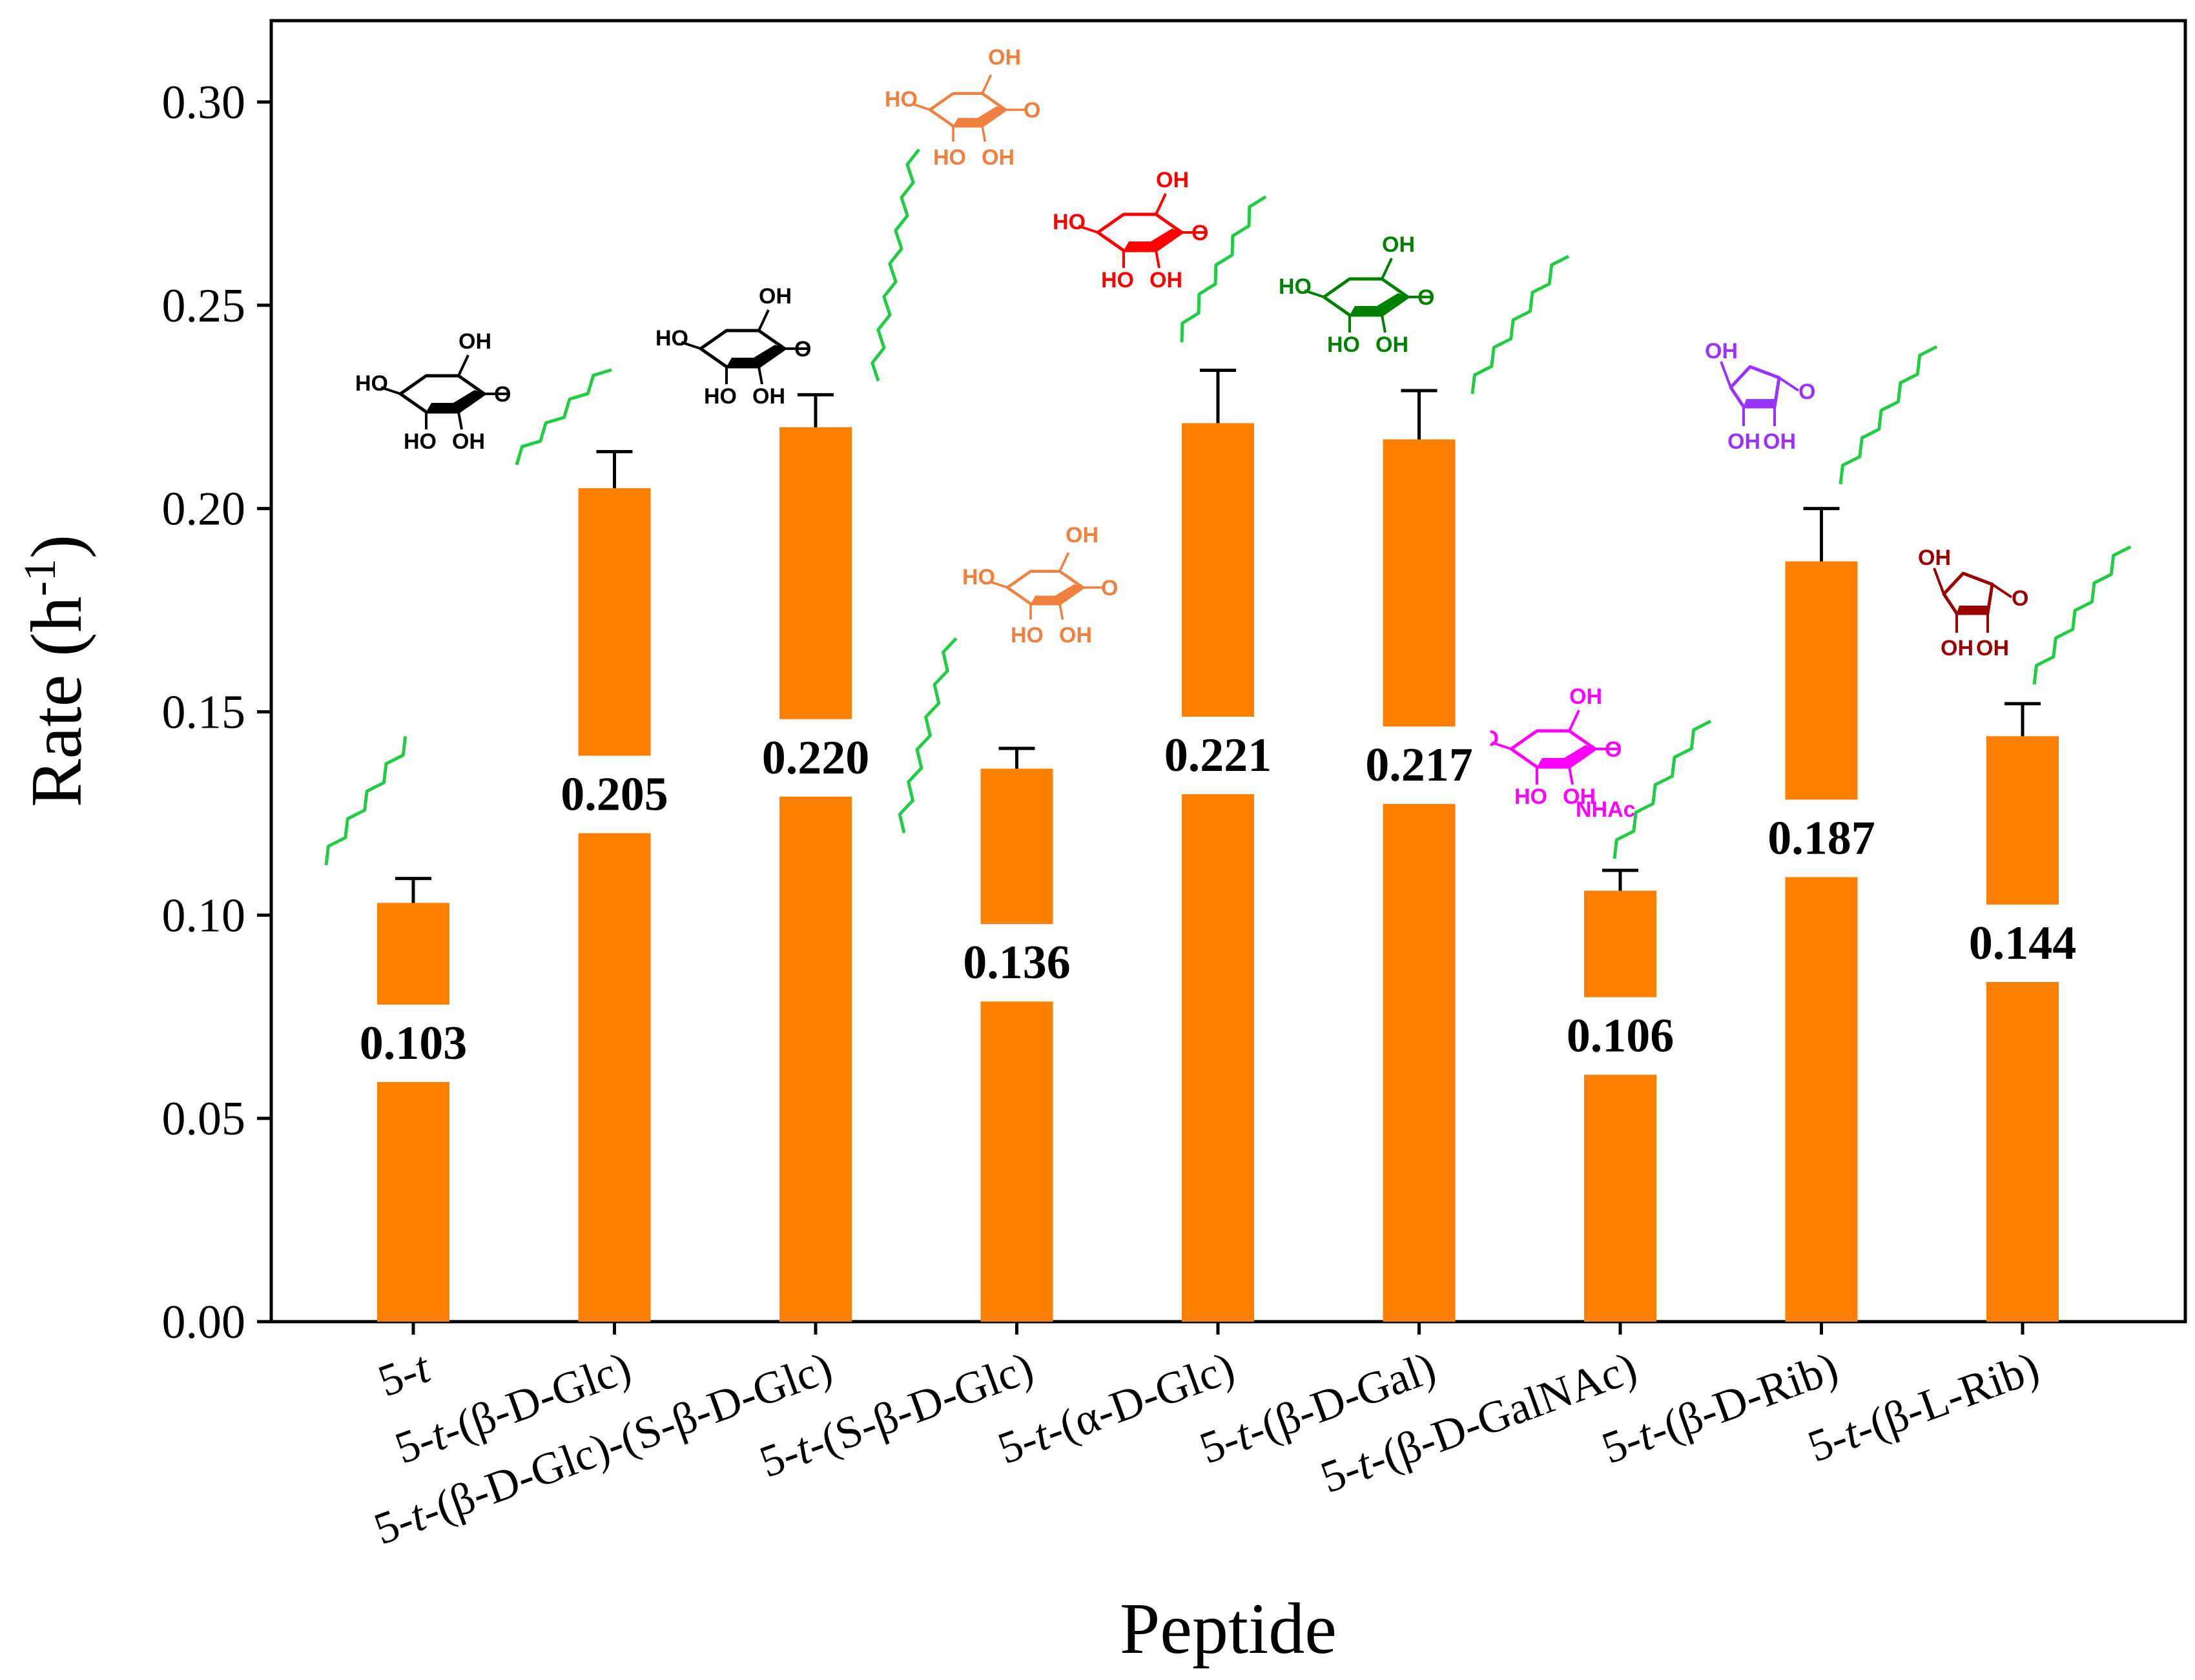  I want to click on x-axis-title: Peptide, so click(1228, 1629).